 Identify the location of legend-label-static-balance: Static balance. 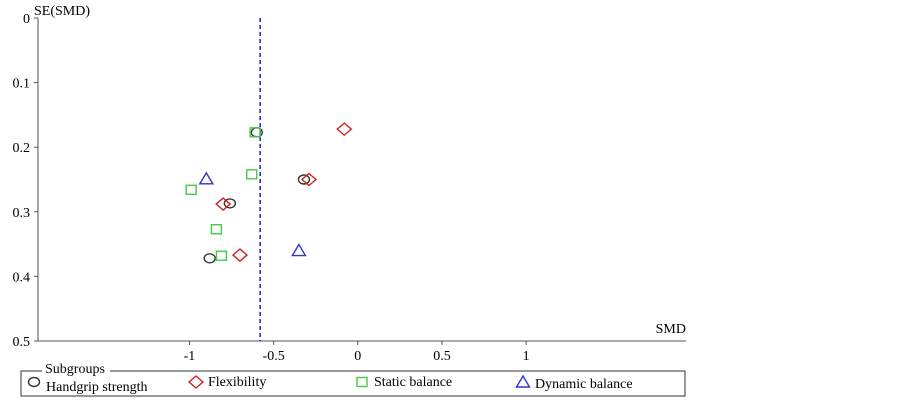
(413, 382).